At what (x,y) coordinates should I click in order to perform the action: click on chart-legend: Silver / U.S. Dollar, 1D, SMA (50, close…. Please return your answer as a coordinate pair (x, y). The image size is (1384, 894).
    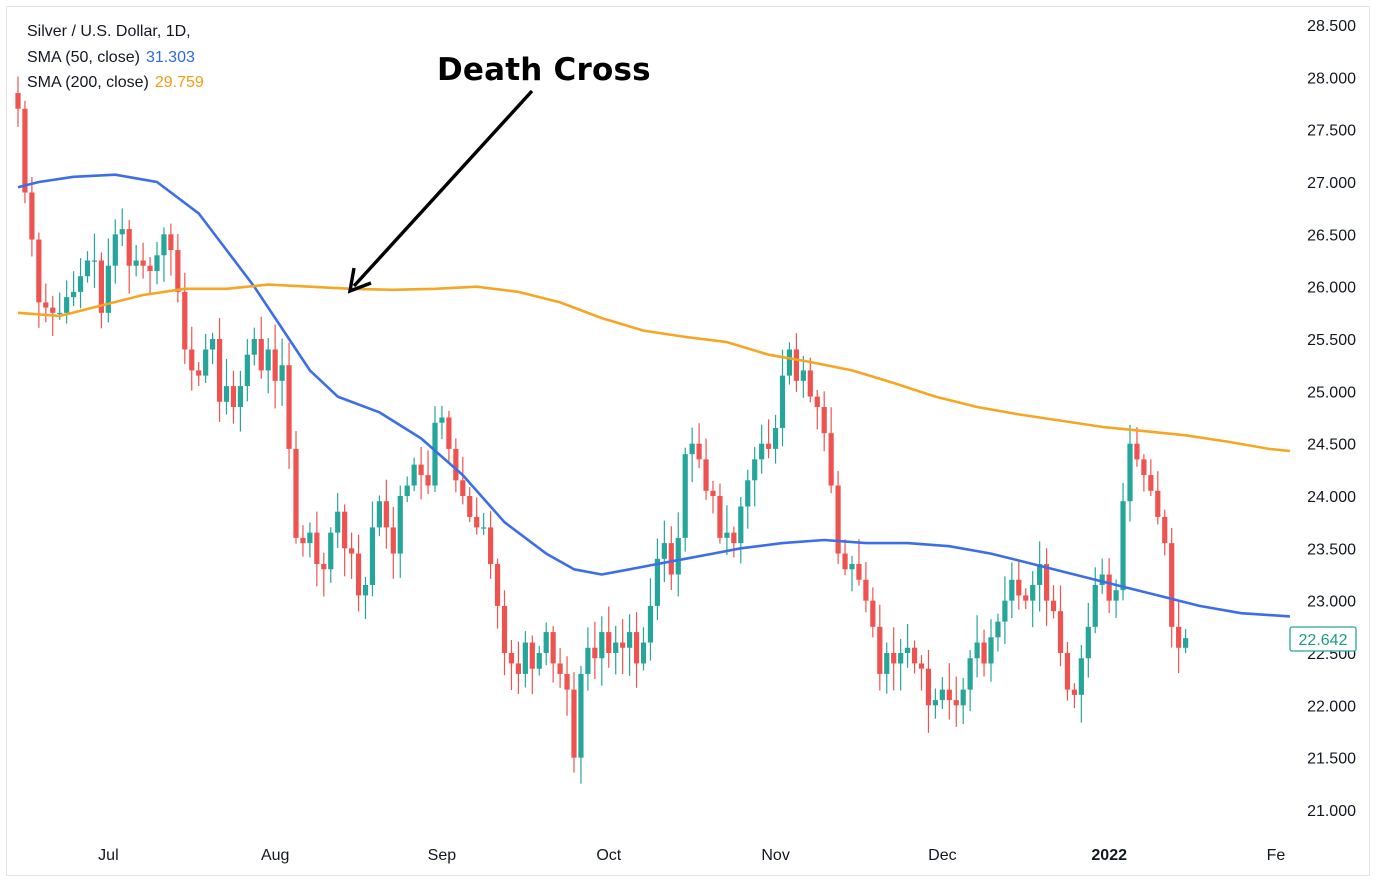
    Looking at the image, I should click on (115, 57).